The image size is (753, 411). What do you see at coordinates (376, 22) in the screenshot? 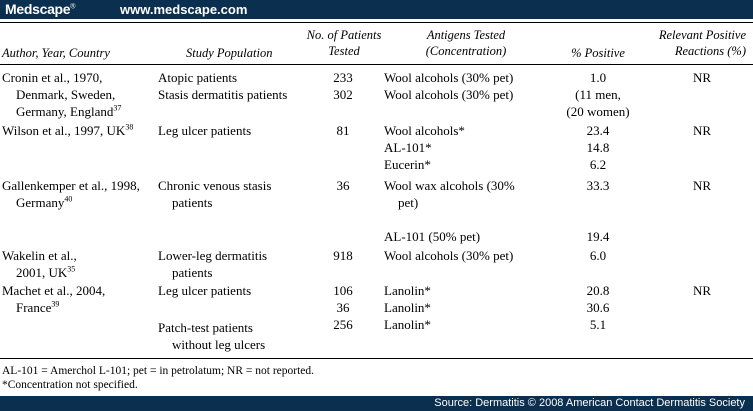
I see `table-top-rule` at bounding box center [376, 22].